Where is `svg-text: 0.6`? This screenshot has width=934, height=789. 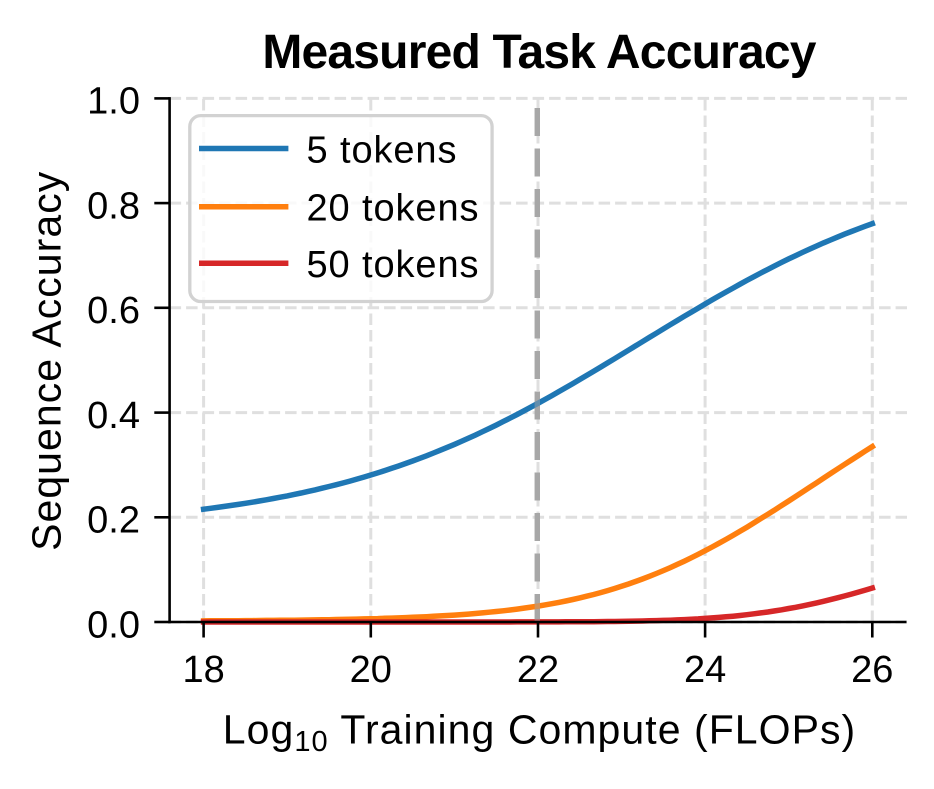 svg-text: 0.6 is located at coordinates (113, 311).